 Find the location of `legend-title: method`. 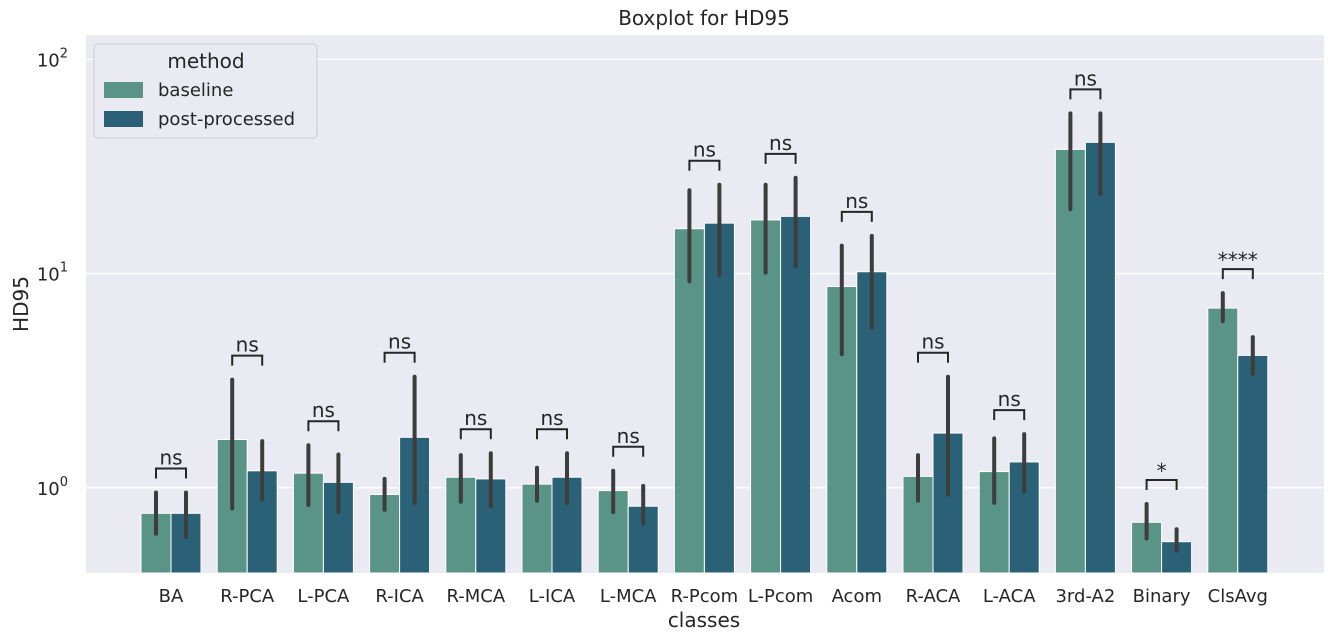

legend-title: method is located at coordinates (205, 61).